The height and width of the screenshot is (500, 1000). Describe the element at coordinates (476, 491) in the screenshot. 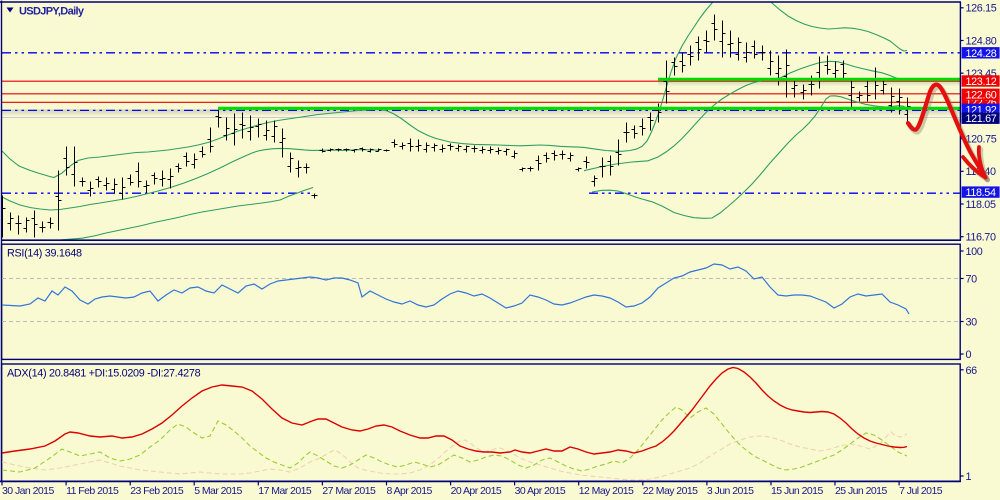

I see `svg-text: 20 Apr 2015` at that location.